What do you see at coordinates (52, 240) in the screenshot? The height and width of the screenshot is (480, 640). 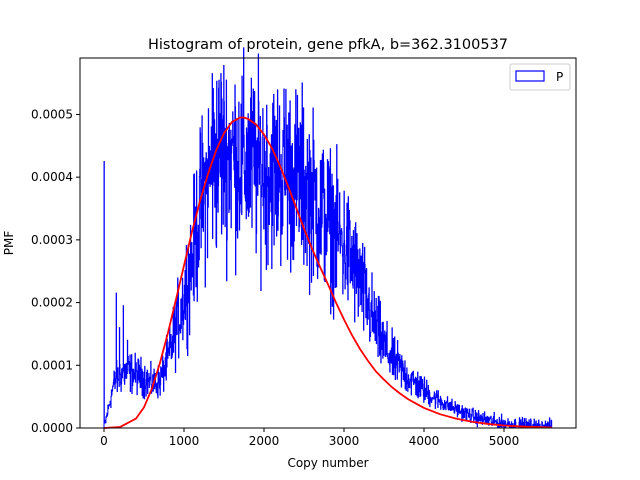 I see `y-tick-label: 0.0003` at bounding box center [52, 240].